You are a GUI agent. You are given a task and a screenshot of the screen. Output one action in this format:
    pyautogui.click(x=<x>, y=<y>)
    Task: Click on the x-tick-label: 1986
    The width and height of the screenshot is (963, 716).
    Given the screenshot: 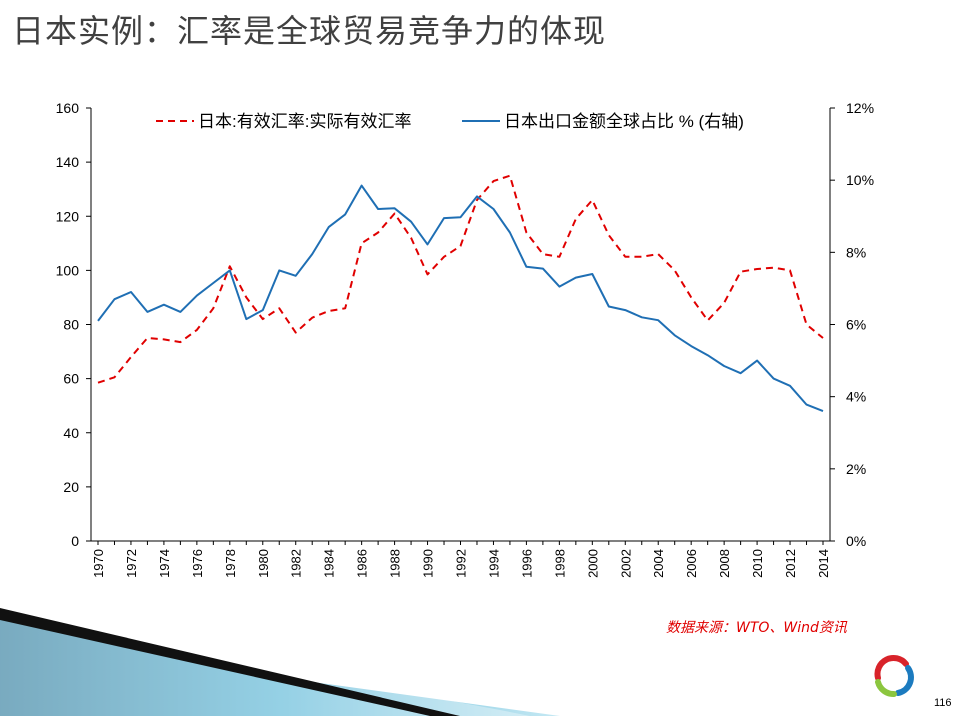 What is the action you would take?
    pyautogui.click(x=362, y=563)
    